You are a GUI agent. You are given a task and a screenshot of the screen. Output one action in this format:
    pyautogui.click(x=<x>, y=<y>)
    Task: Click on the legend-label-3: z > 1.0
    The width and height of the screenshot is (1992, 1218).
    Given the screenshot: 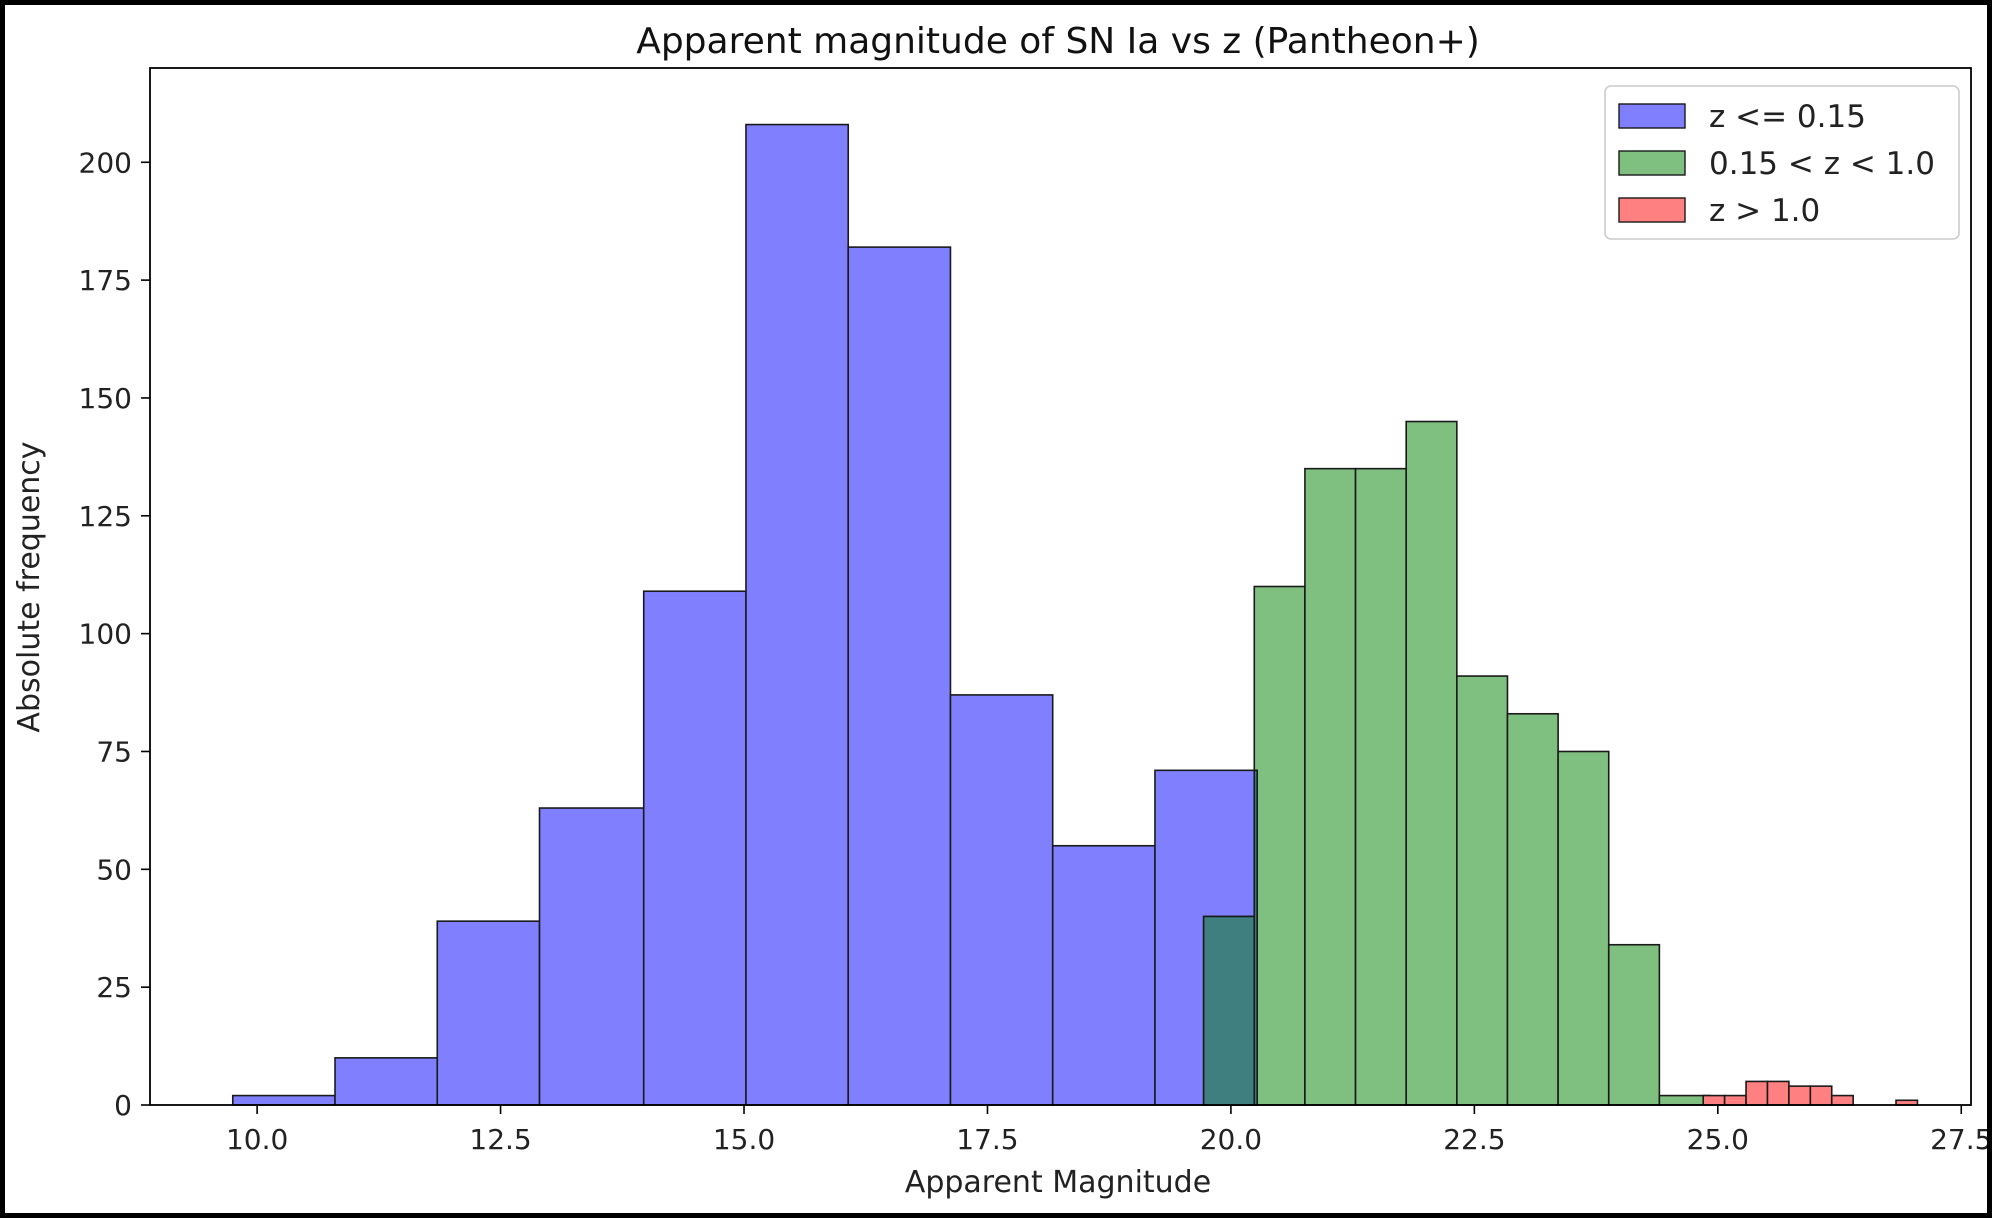 What is the action you would take?
    pyautogui.click(x=1764, y=211)
    